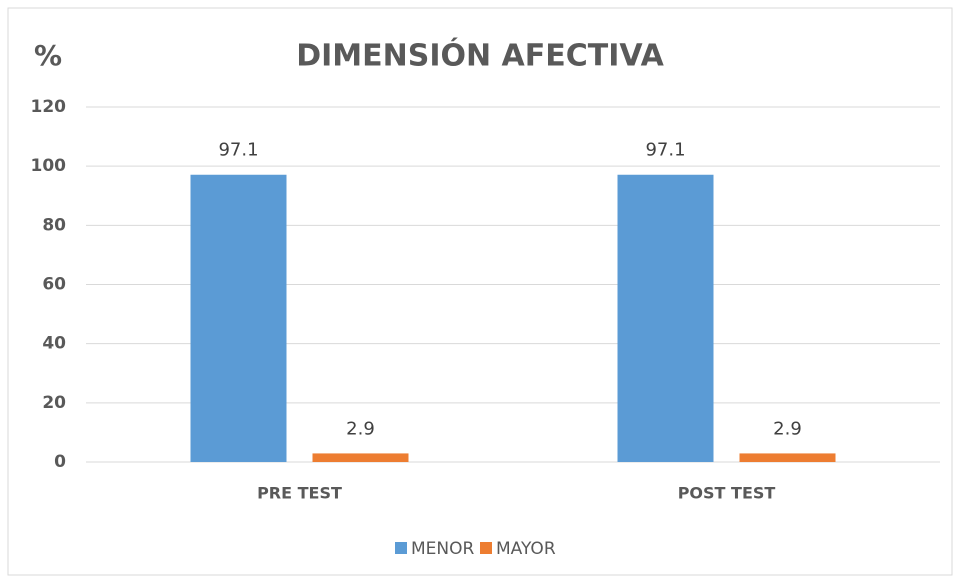 This screenshot has height=581, width=960. Describe the element at coordinates (54, 285) in the screenshot. I see `y-tick-label: 60` at that location.